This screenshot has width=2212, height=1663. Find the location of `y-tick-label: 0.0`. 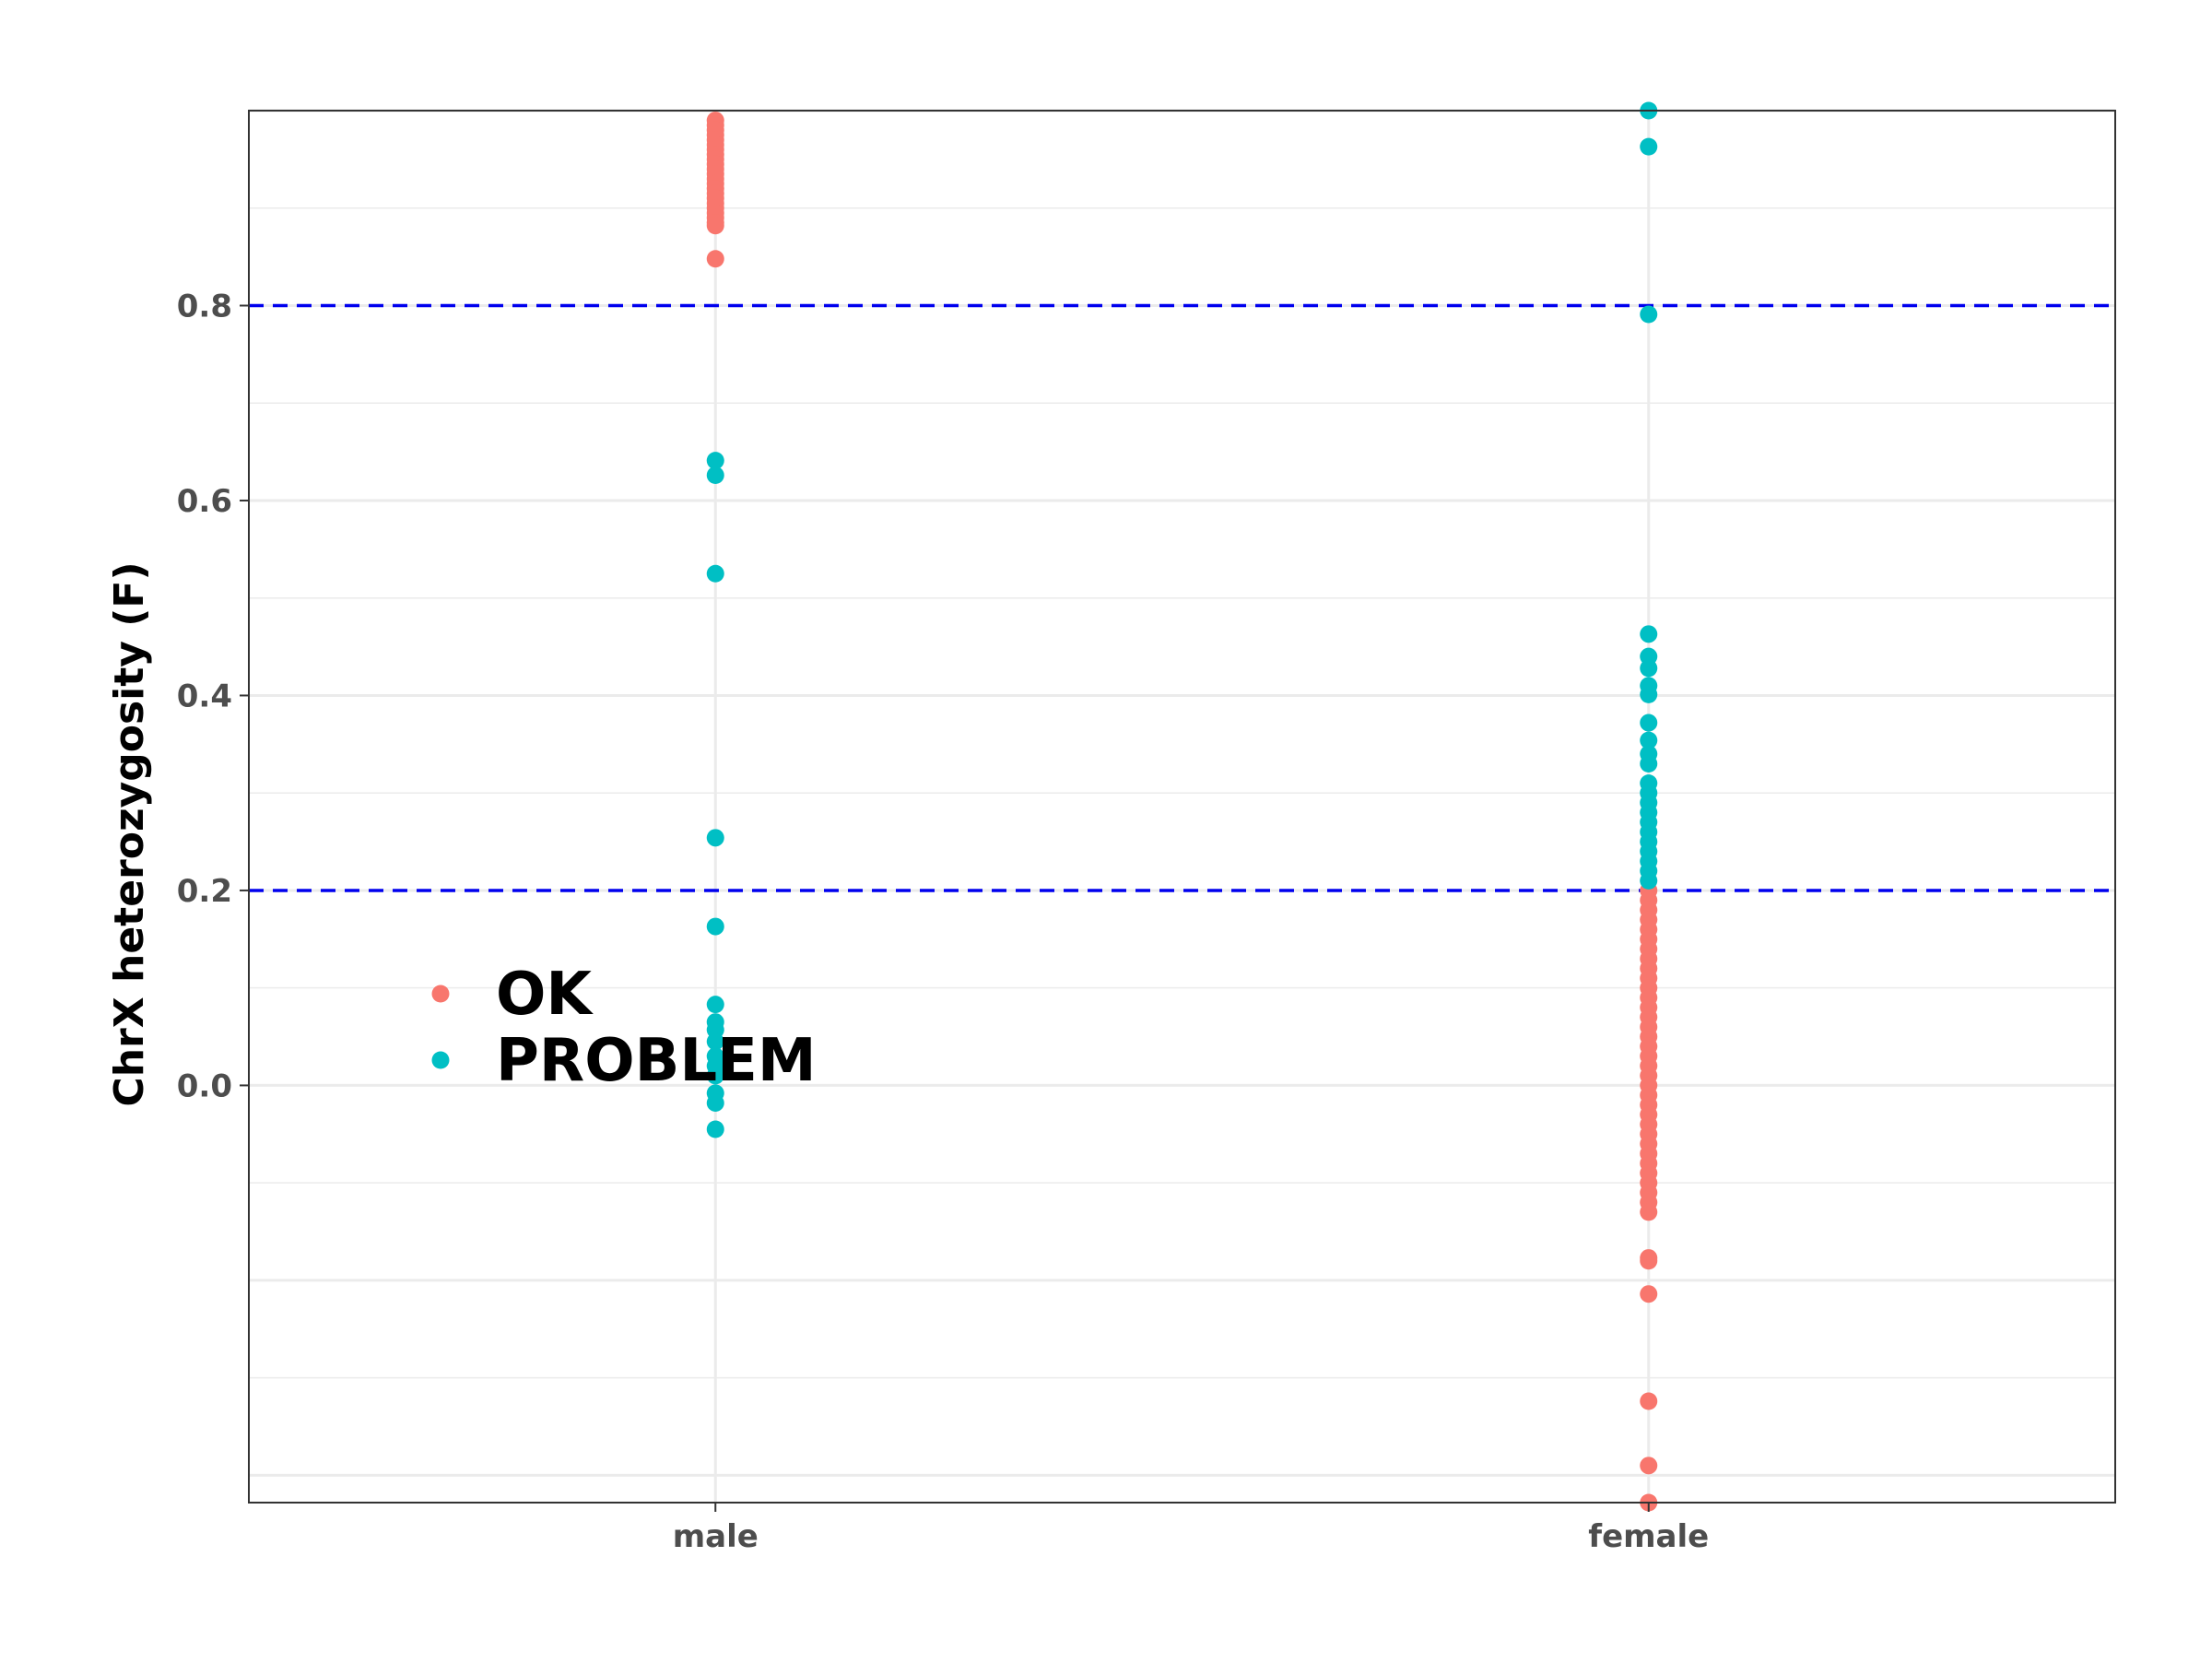

y-tick-label: 0.0 is located at coordinates (204, 1085).